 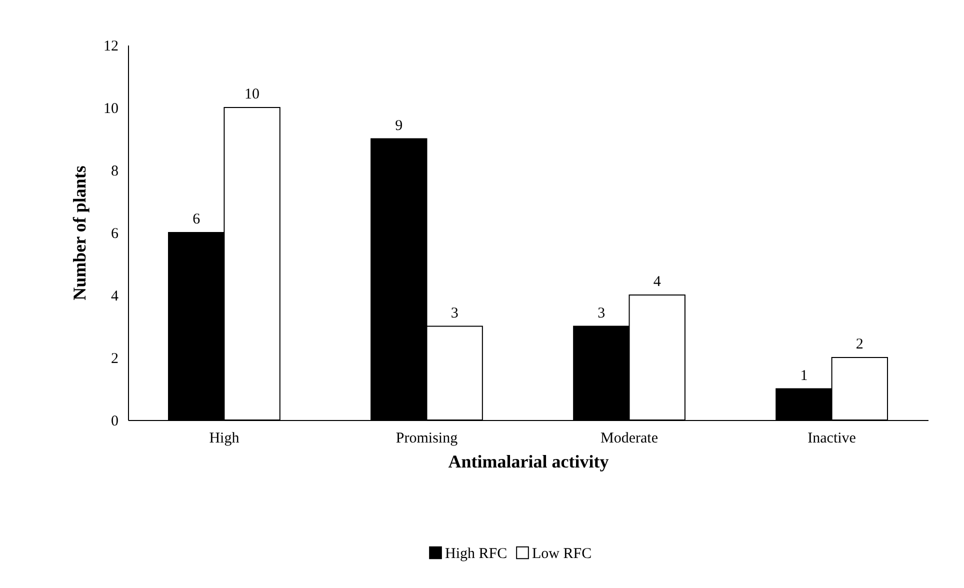 I want to click on data-label: 4, so click(x=657, y=282).